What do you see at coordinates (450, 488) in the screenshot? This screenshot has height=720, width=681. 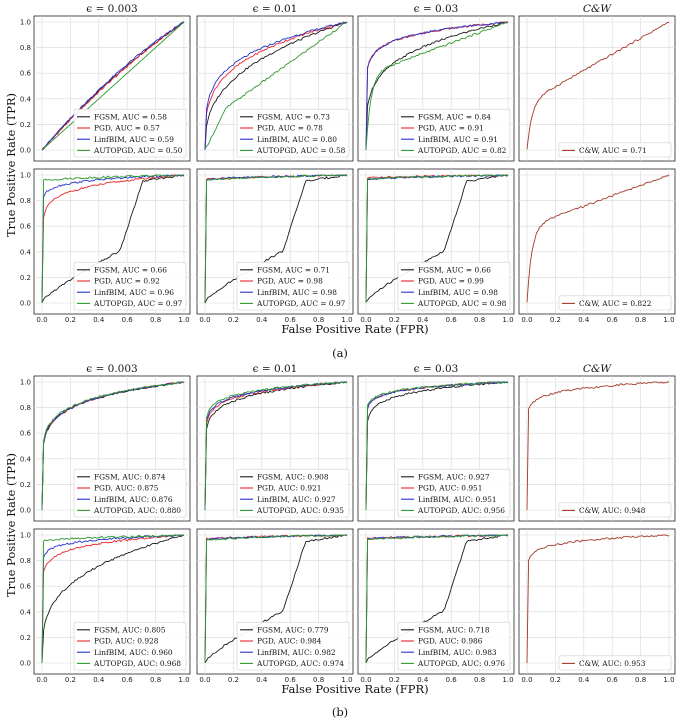 I see `legend-entry: PGD, AUC: 0.951` at bounding box center [450, 488].